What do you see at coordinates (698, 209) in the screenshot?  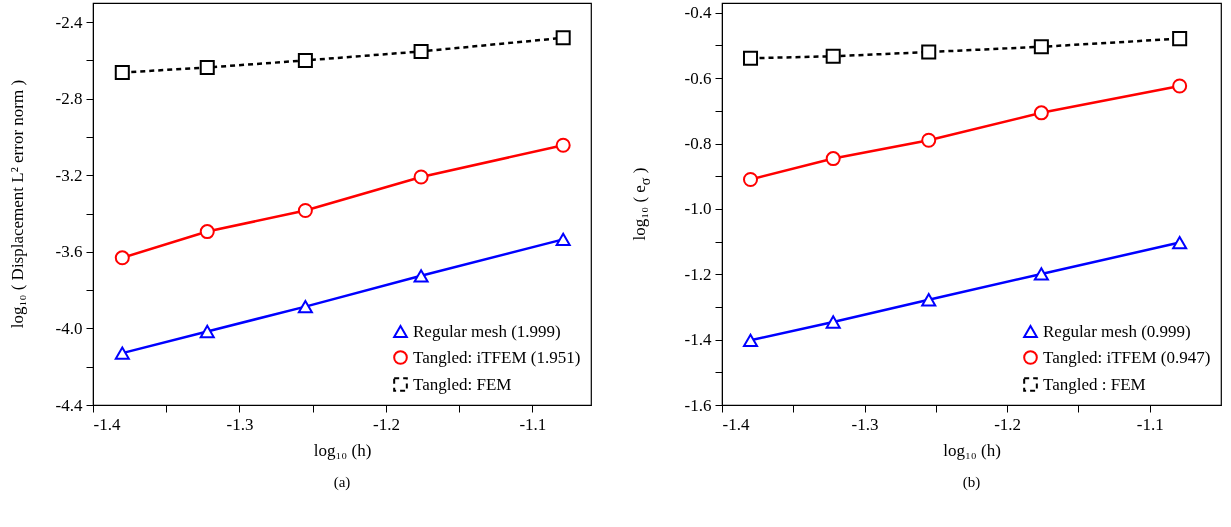 I see `y-tick-label: -1.0` at bounding box center [698, 209].